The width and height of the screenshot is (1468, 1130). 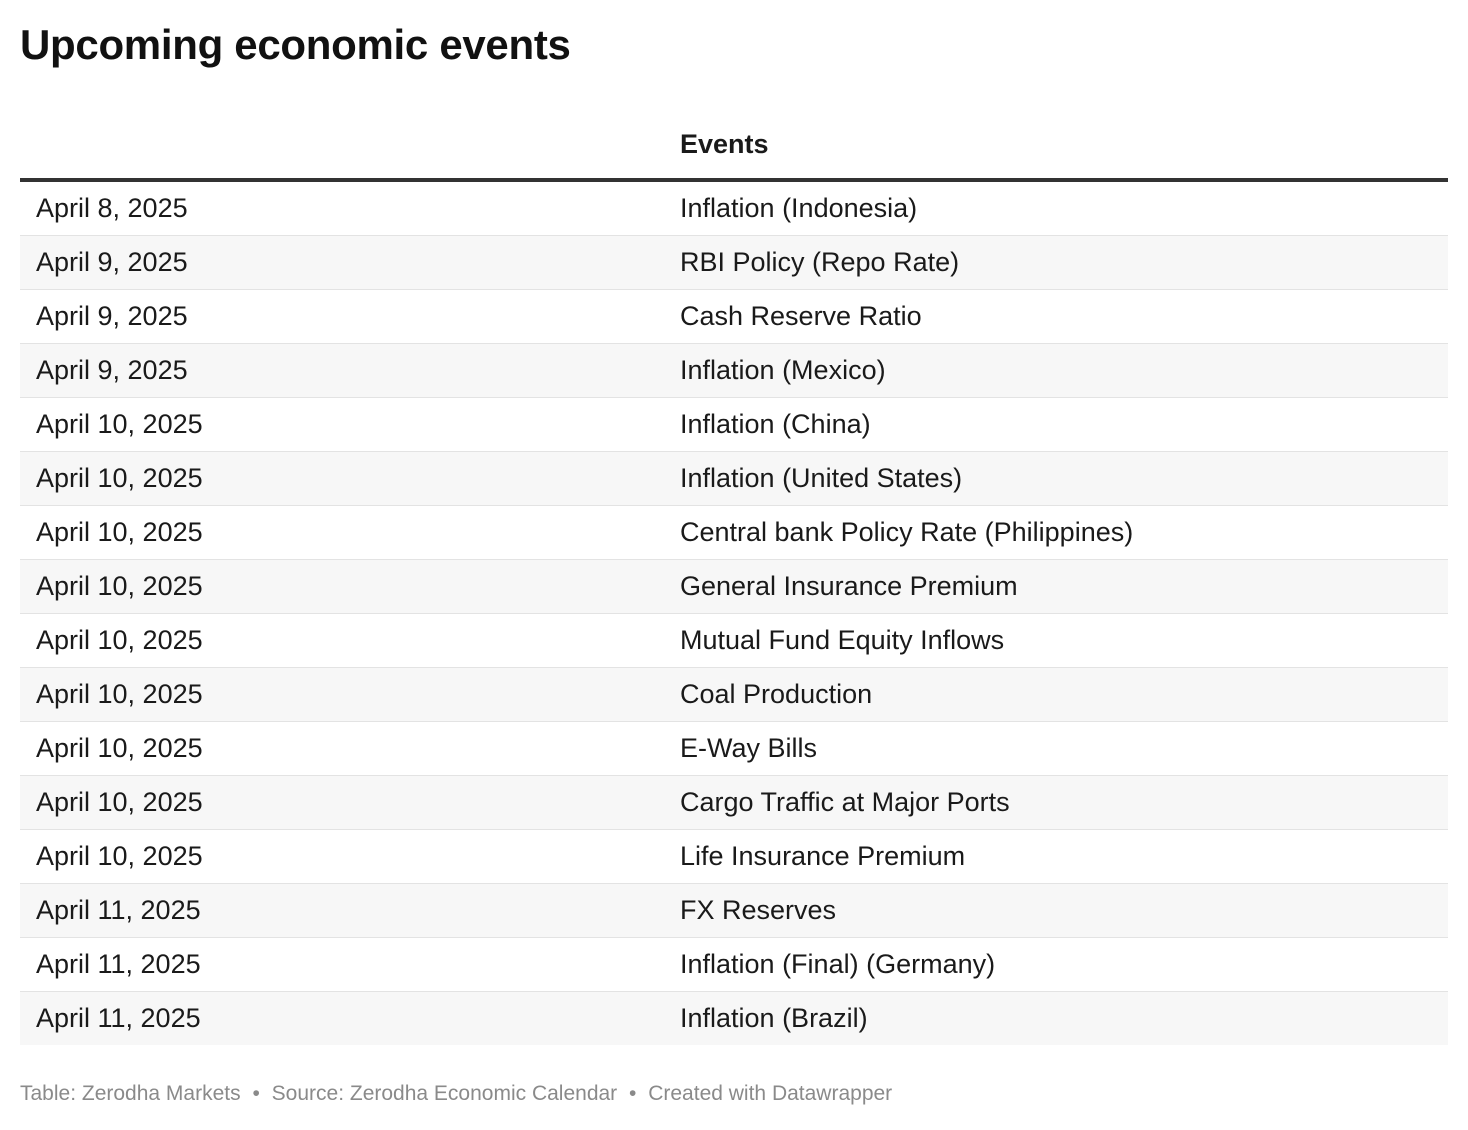 What do you see at coordinates (350, 146) in the screenshot?
I see `column-header-date` at bounding box center [350, 146].